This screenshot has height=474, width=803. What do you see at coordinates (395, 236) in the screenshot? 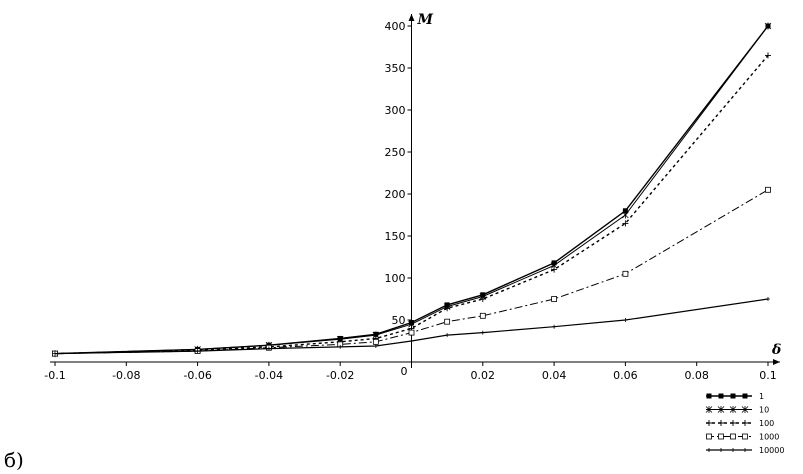
I see `y-tick-label: 150` at bounding box center [395, 236].